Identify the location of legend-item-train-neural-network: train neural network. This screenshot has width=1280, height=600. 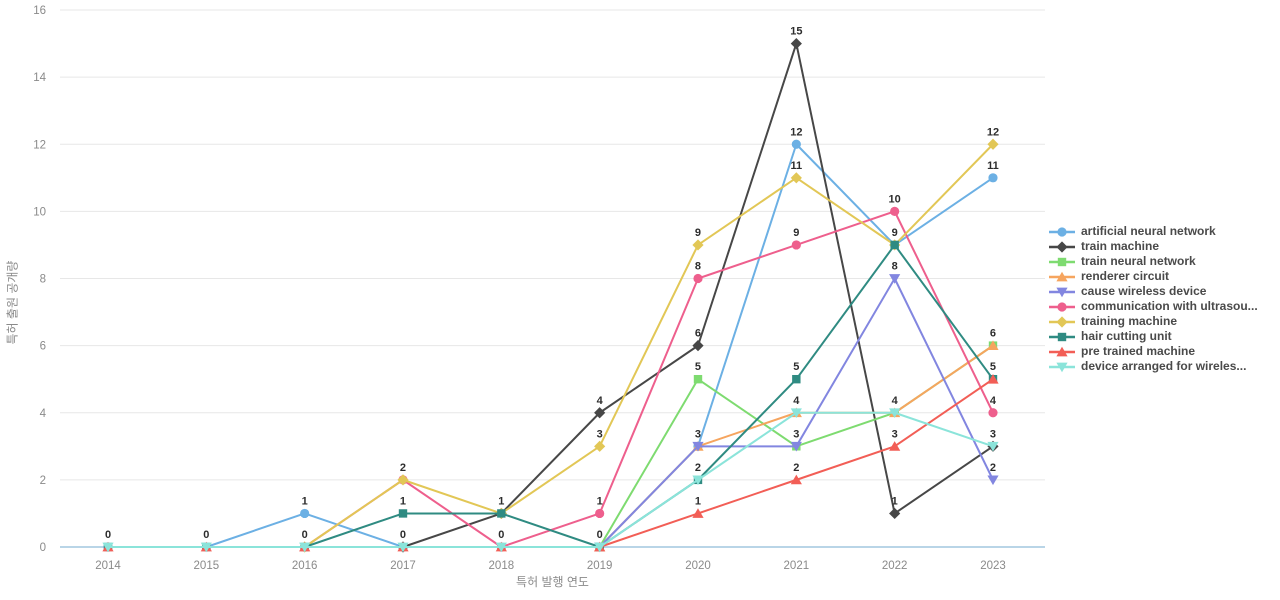
(1153, 261).